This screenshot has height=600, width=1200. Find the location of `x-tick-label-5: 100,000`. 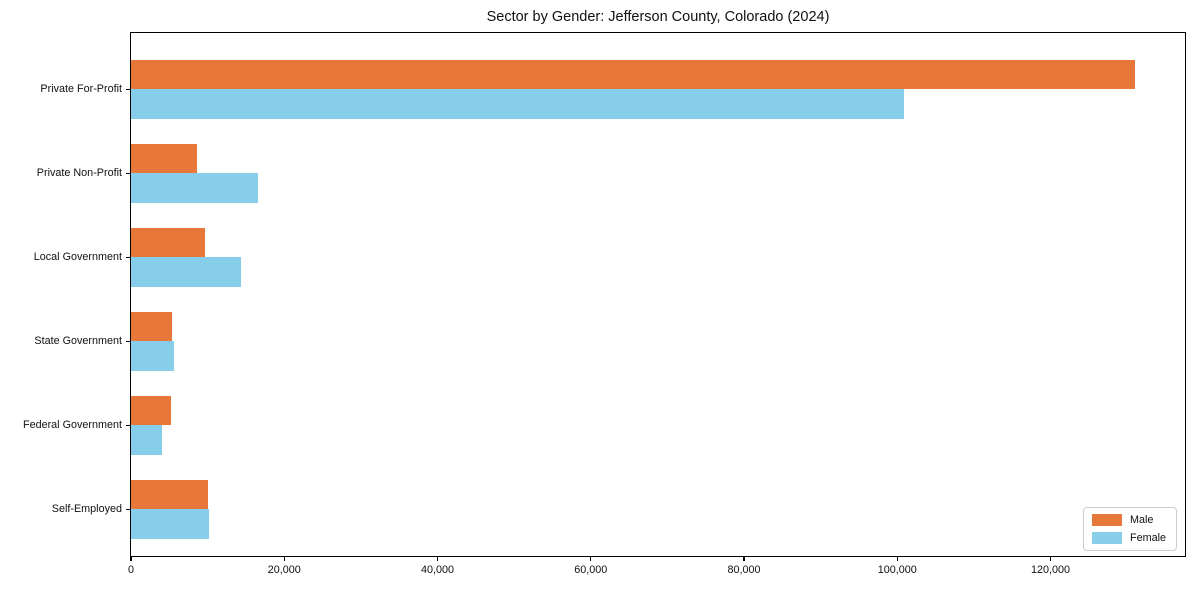

x-tick-label-5: 100,000 is located at coordinates (897, 570).